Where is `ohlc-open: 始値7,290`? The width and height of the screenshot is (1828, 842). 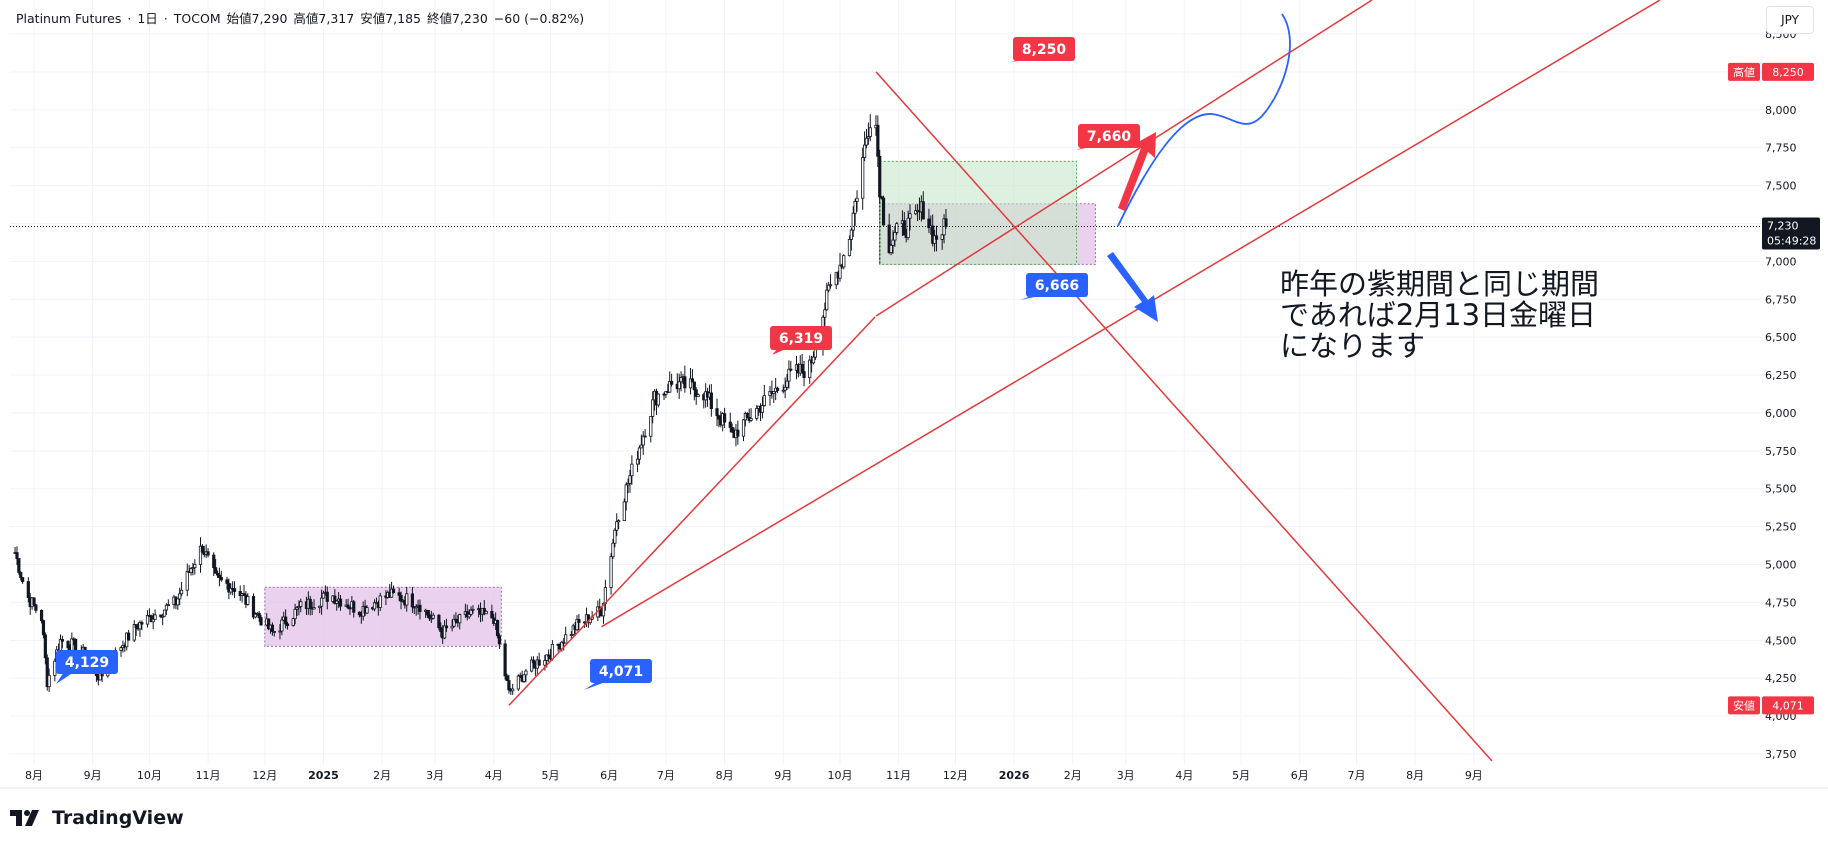
ohlc-open: 始値7,290 is located at coordinates (257, 18).